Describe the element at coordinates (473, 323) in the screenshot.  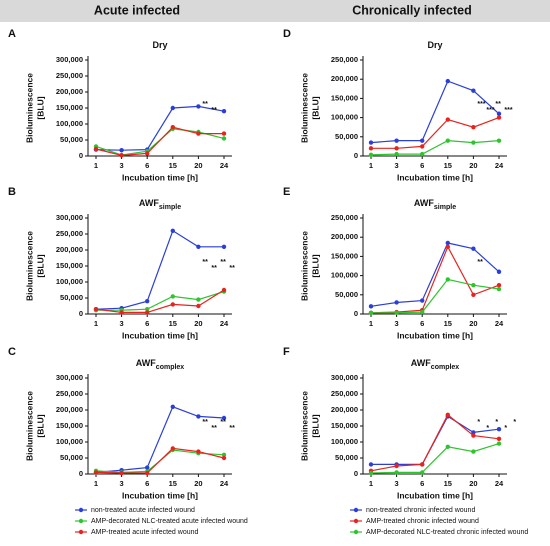
I see `x-tick-label: 20` at that location.